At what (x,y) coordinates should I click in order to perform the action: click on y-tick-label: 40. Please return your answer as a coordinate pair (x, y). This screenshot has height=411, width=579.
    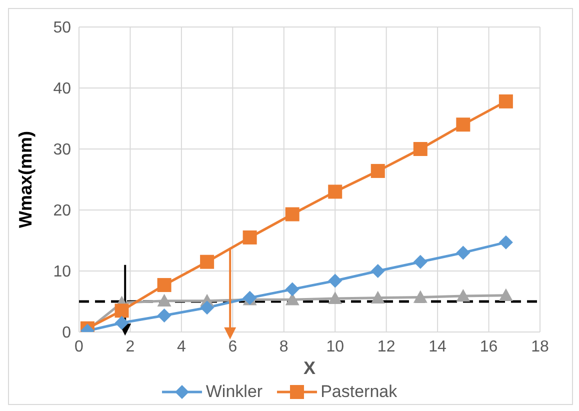
    Looking at the image, I should click on (62, 89).